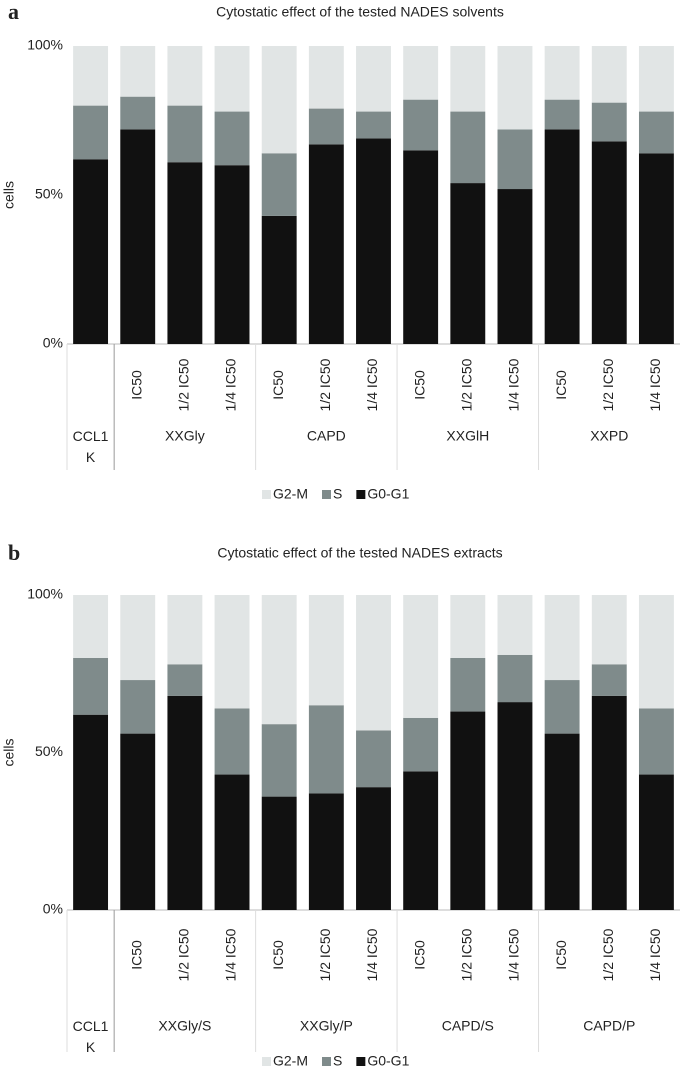 This screenshot has width=685, height=1071. Describe the element at coordinates (13, 12) in the screenshot. I see `panel-label: a` at that location.